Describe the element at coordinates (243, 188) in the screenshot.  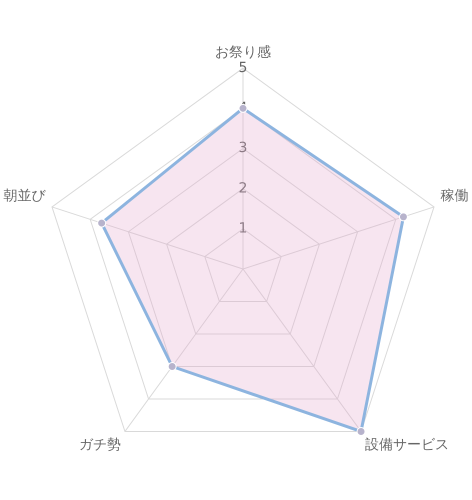
I see `y-tick-label: 2` at that location.